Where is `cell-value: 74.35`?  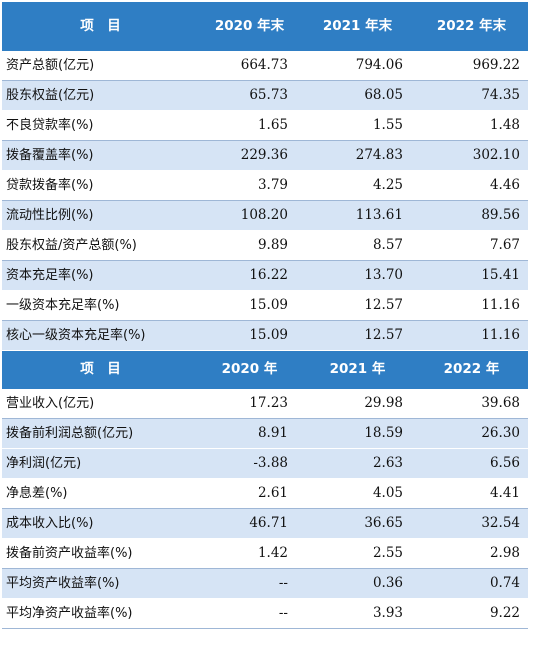
cell-value: 74.35 is located at coordinates (471, 95).